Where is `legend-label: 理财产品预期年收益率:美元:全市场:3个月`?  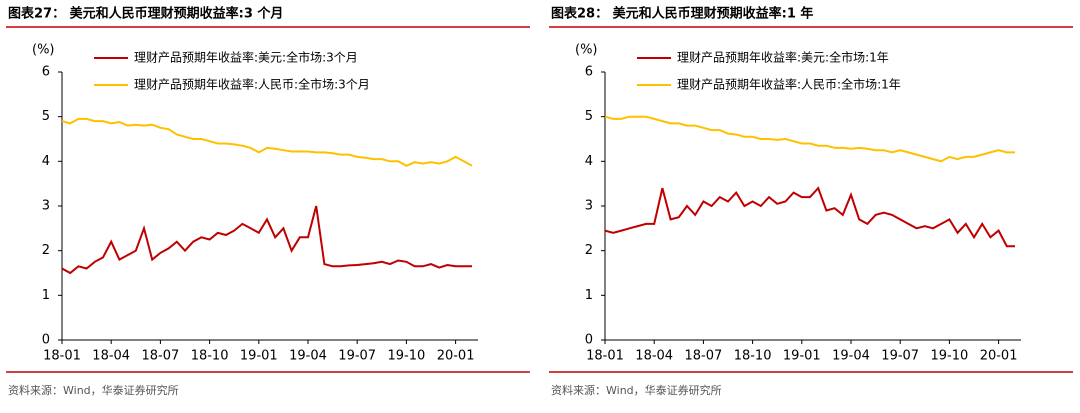 legend-label: 理财产品预期年收益率:美元:全市场:3个月 is located at coordinates (246, 57).